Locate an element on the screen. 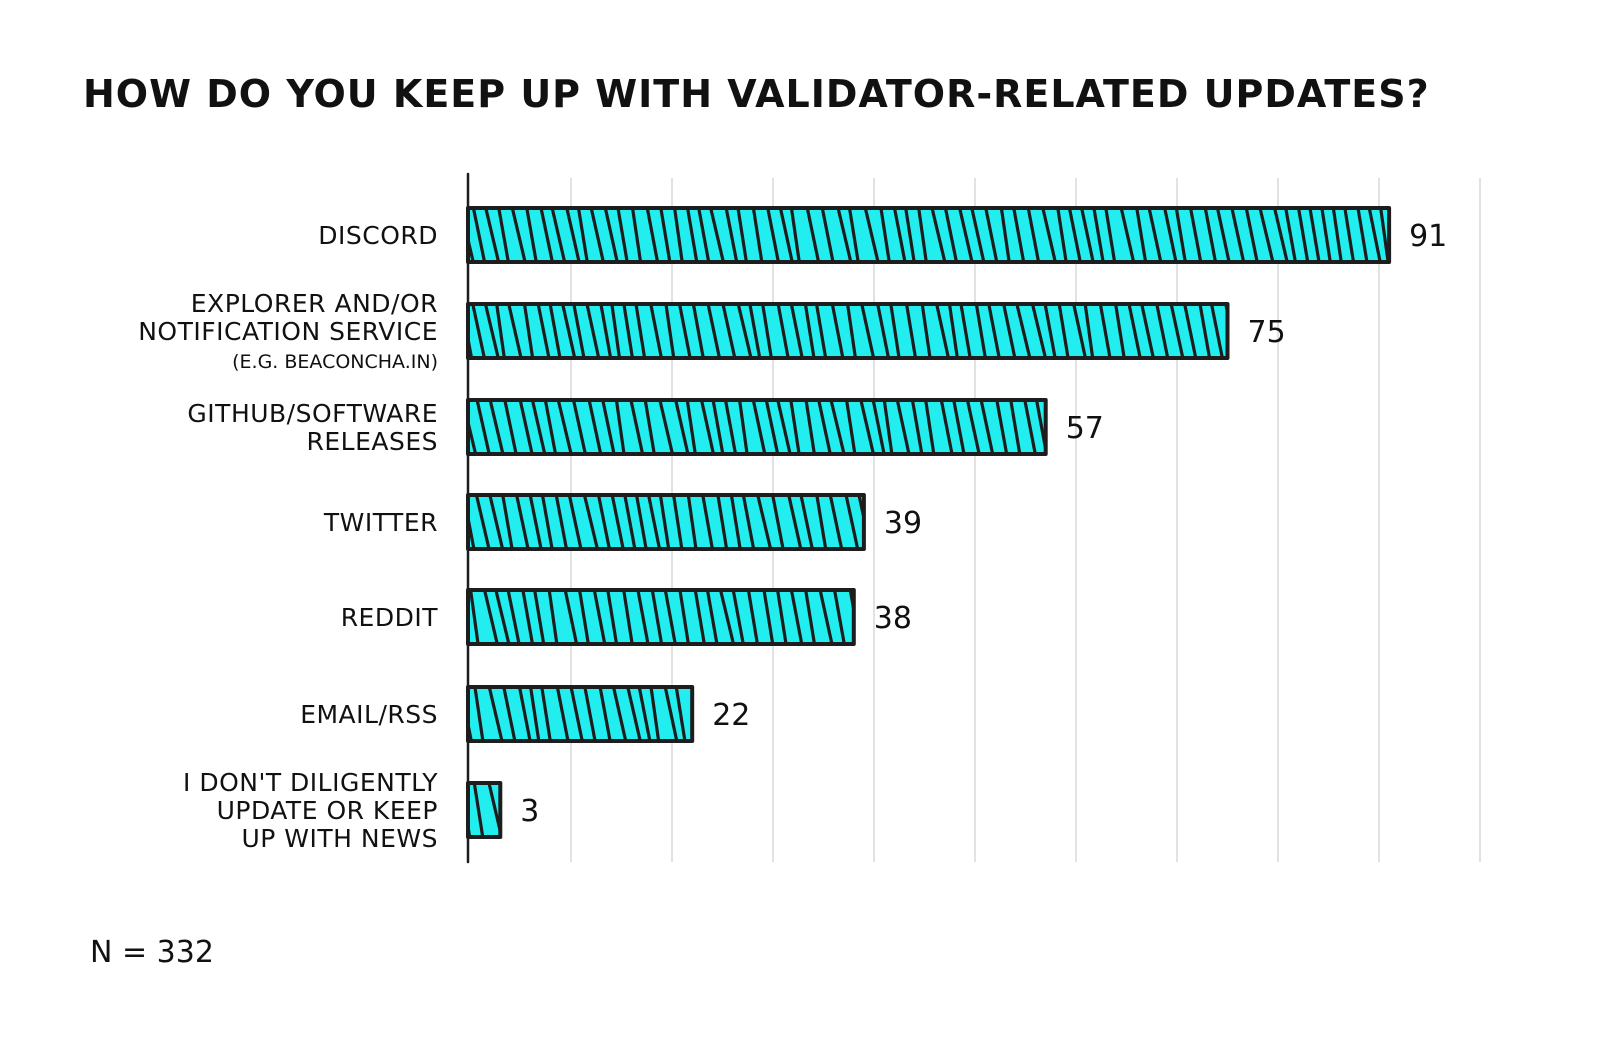 Image resolution: width=1601 pixels, height=1049 pixels. category-label: TWITTER is located at coordinates (380, 522).